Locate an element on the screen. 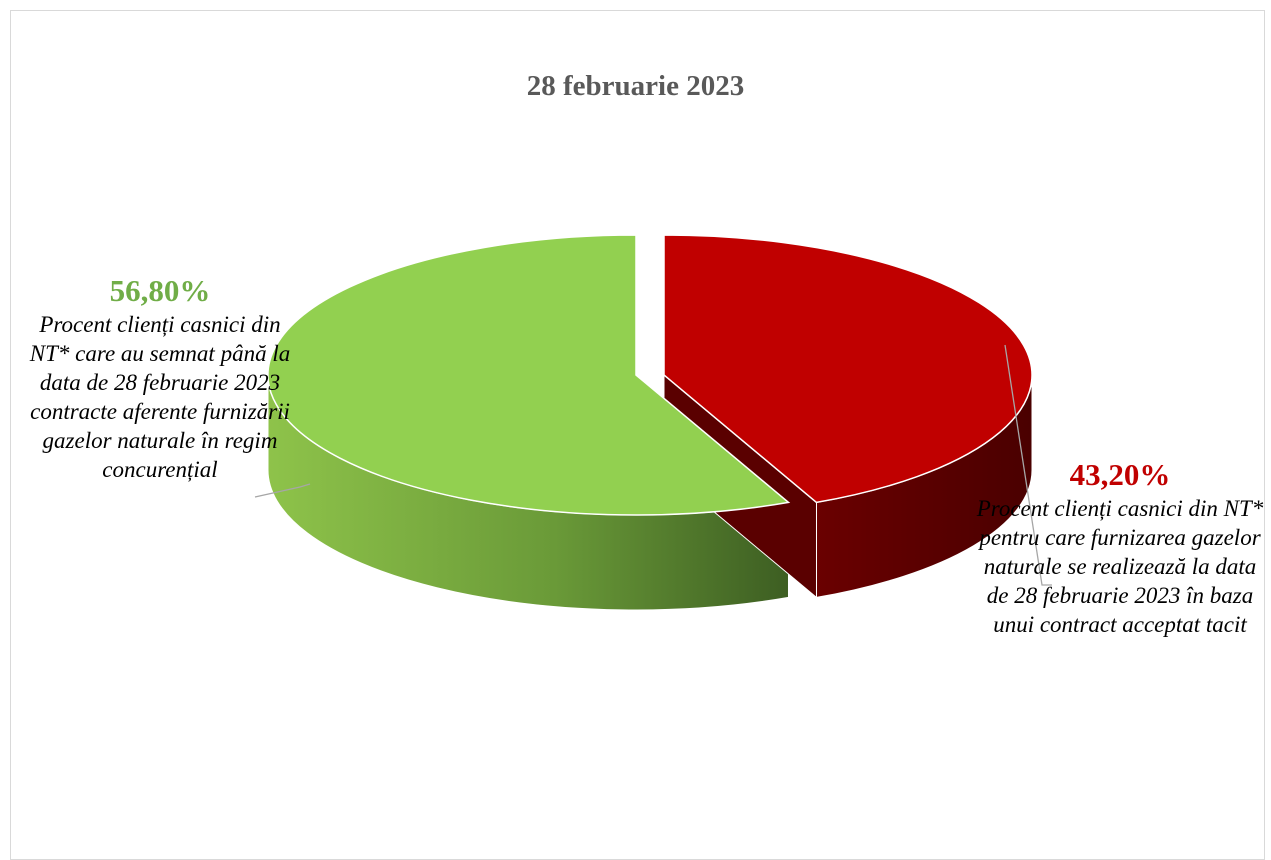  slice-top-tacit is located at coordinates (848, 369).